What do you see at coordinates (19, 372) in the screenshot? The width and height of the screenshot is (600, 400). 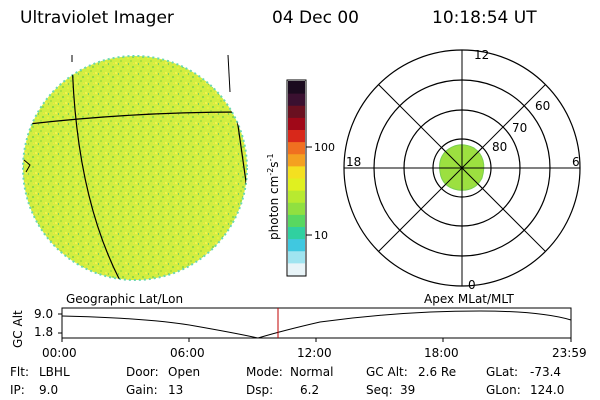 I see `filter-label: Flt:` at bounding box center [19, 372].